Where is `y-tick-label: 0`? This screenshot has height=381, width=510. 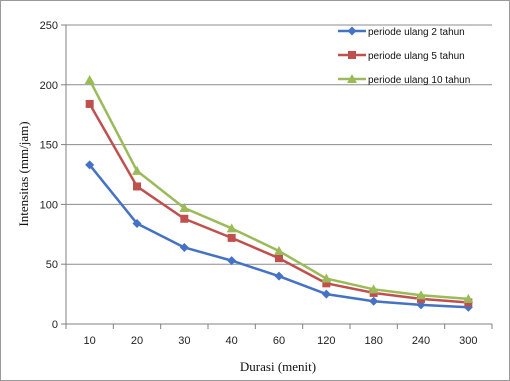 y-tick-label: 0 is located at coordinates (55, 325).